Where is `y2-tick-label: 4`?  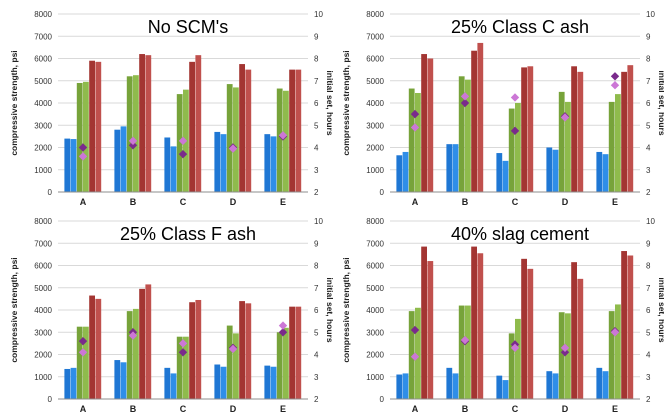
y2-tick-label: 4 is located at coordinates (648, 355).